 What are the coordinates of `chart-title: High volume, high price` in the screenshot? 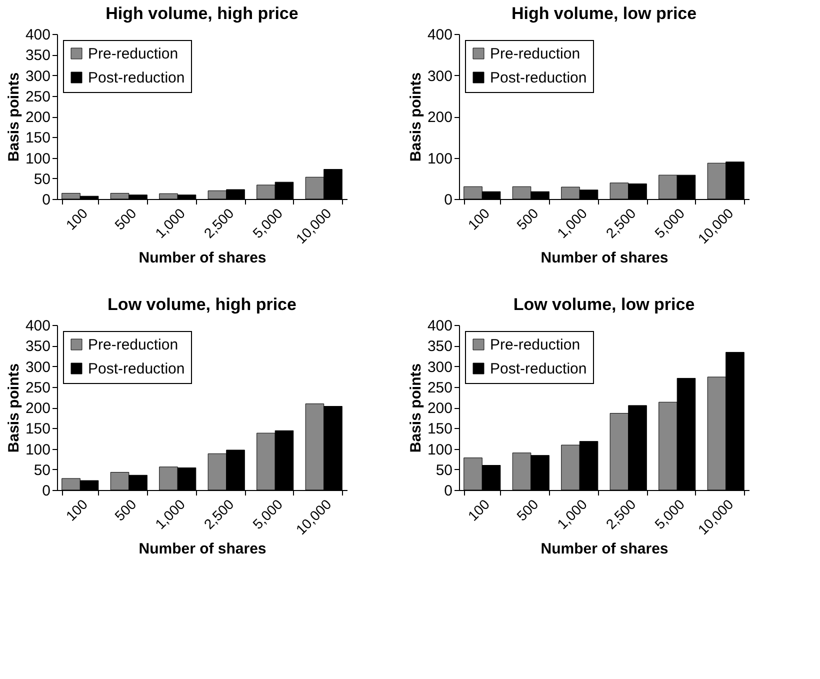 It's located at (202, 13).